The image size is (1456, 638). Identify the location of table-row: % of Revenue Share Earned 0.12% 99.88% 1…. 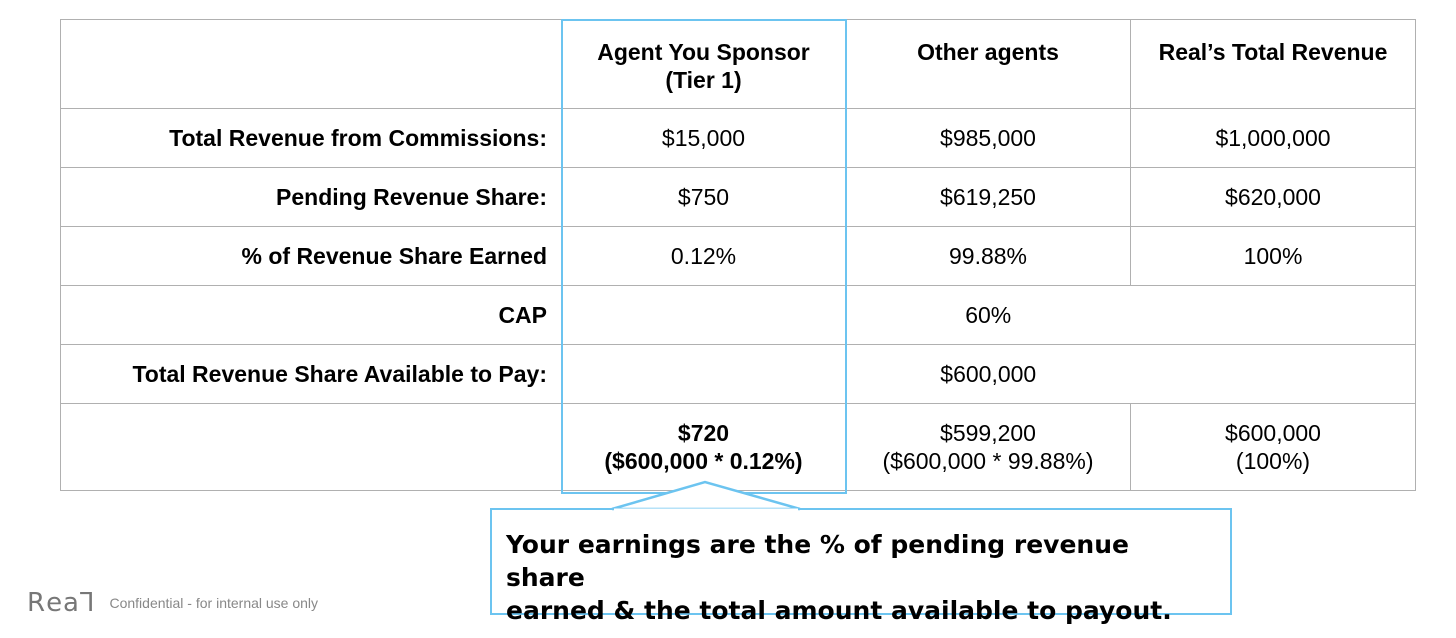
(738, 256).